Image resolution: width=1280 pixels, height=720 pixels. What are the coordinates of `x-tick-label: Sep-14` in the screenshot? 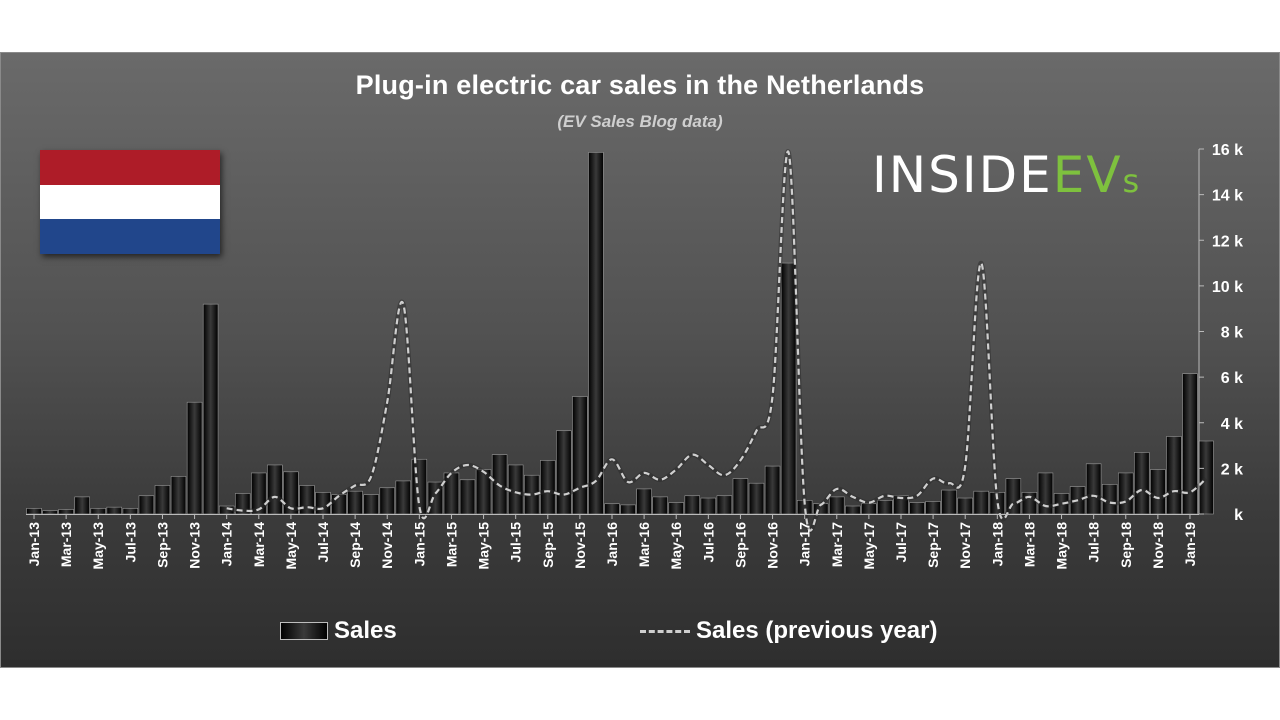 It's located at (355, 545).